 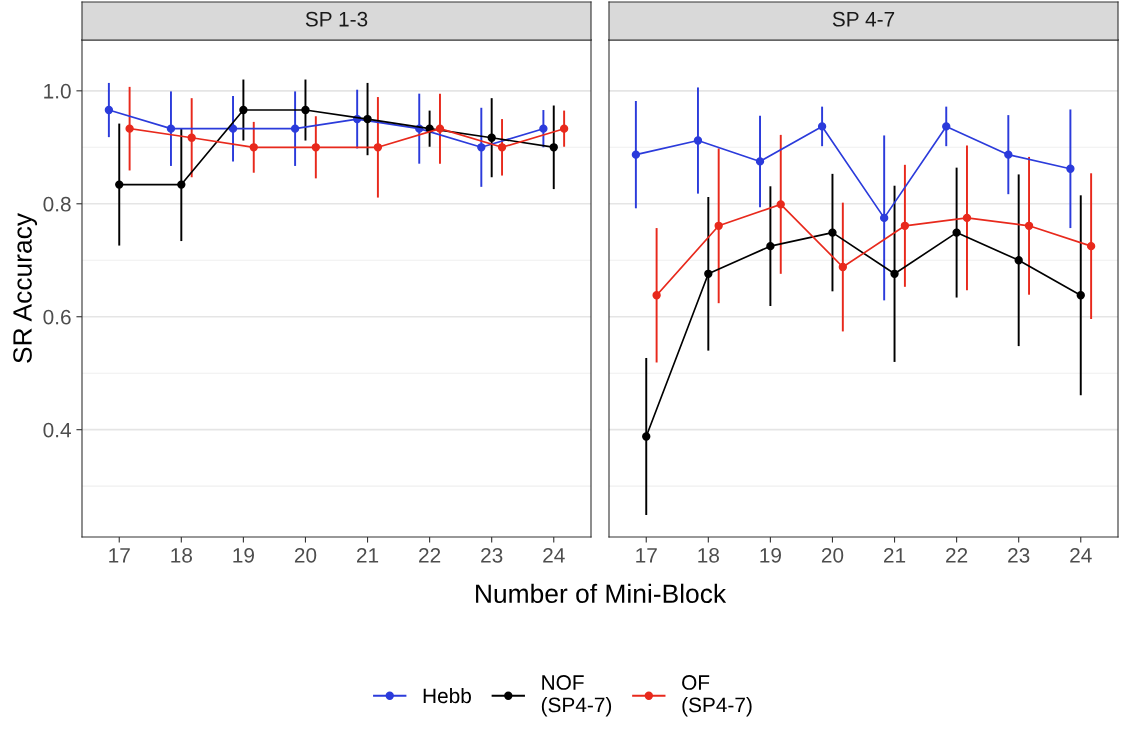 What do you see at coordinates (57, 317) in the screenshot?
I see `y-tick-label: 0.6` at bounding box center [57, 317].